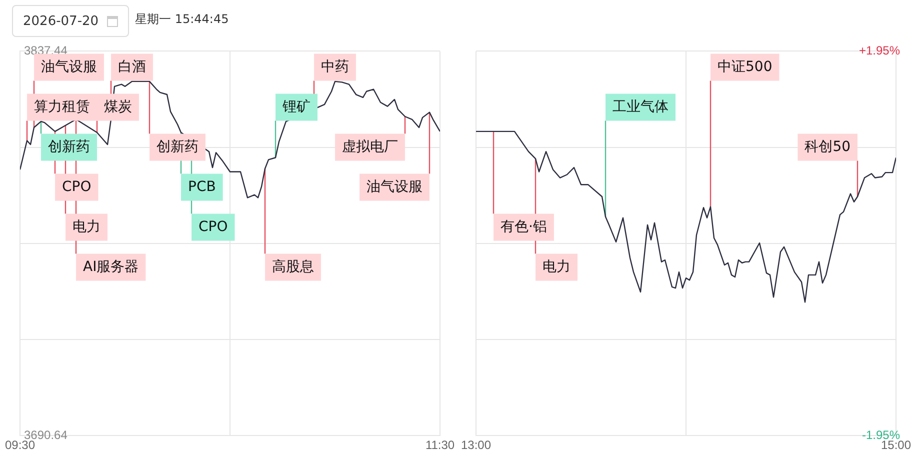 This screenshot has height=460, width=920. What do you see at coordinates (640, 106) in the screenshot?
I see `annotation: 工业气体` at bounding box center [640, 106].